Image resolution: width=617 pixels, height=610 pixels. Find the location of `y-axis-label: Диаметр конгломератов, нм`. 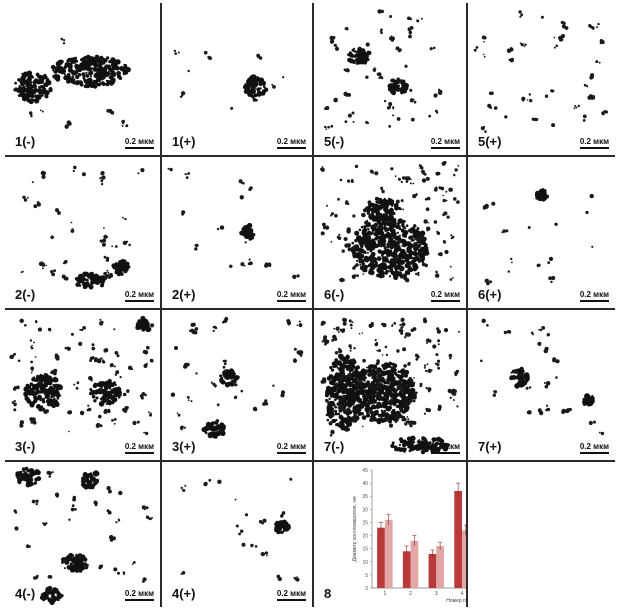

y-axis-label: Диаметр конгломератов, нм is located at coordinates (355, 529).